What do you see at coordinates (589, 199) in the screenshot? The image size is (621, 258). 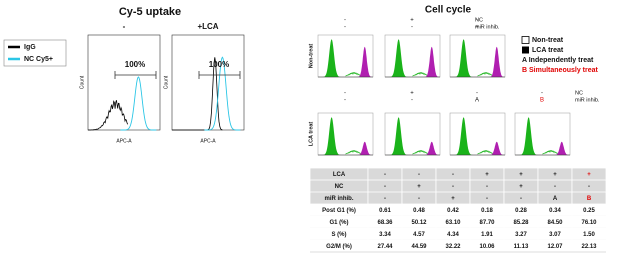 I see `table-text: B` at bounding box center [589, 199].